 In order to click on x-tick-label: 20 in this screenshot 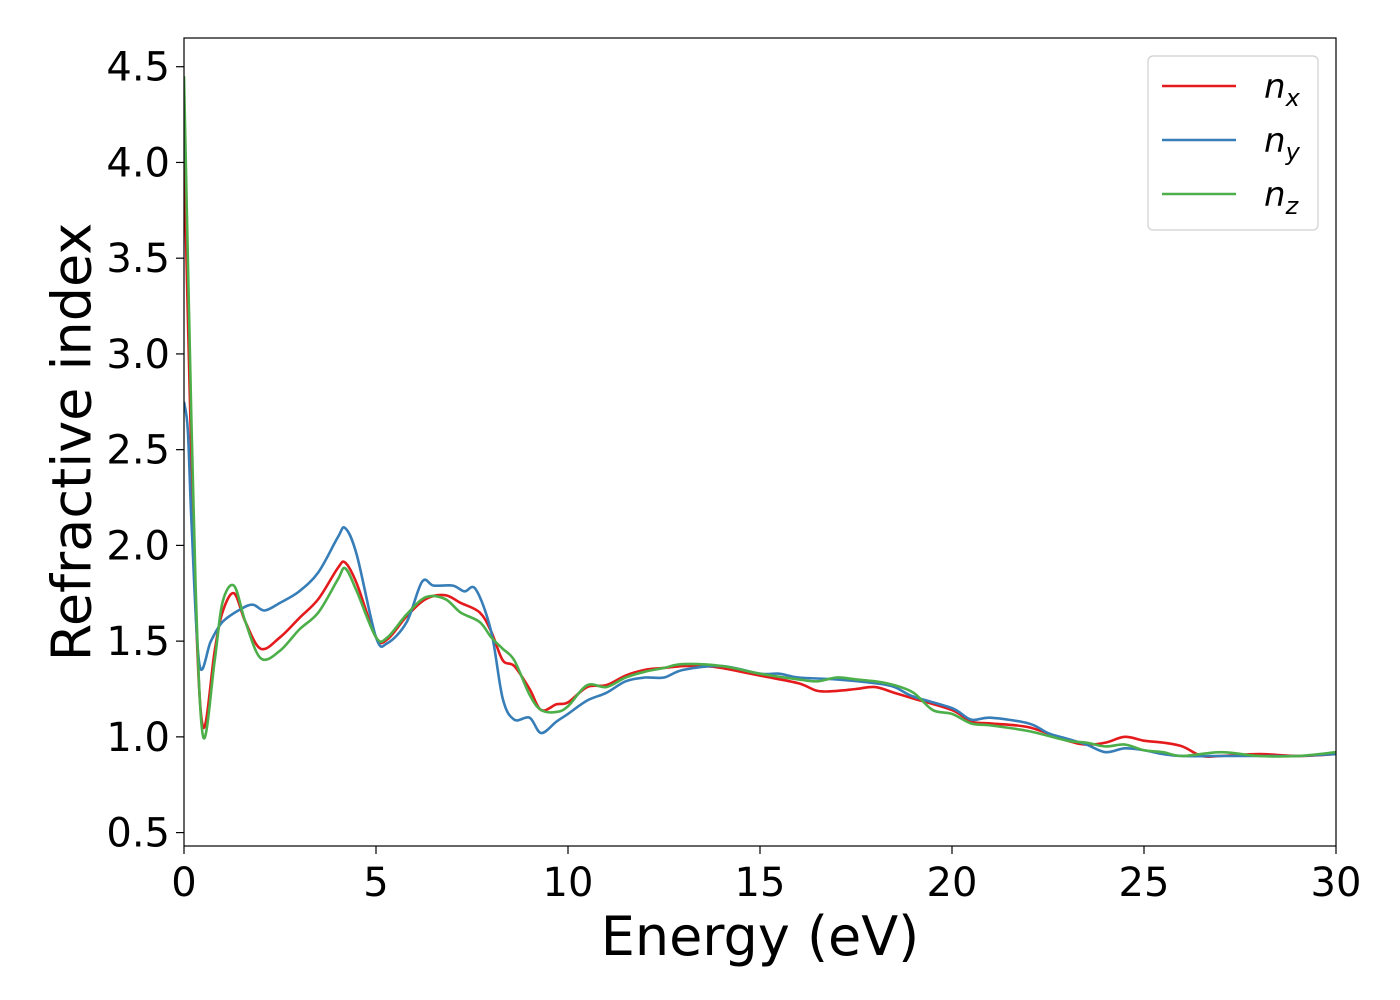, I will do `click(952, 883)`.